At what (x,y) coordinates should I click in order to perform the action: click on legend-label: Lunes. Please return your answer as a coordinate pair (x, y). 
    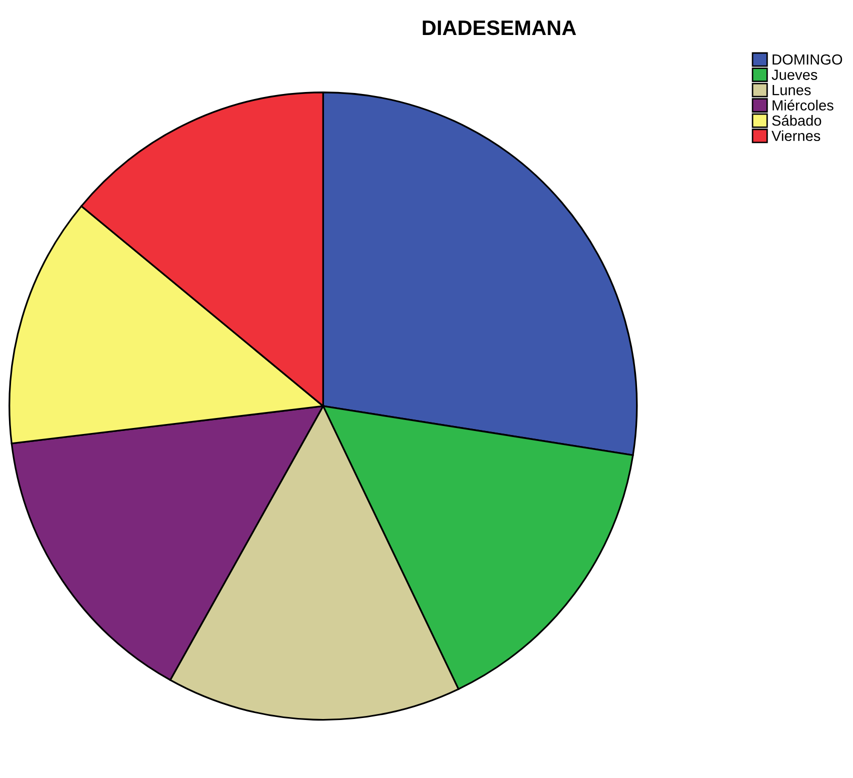
    Looking at the image, I should click on (791, 90).